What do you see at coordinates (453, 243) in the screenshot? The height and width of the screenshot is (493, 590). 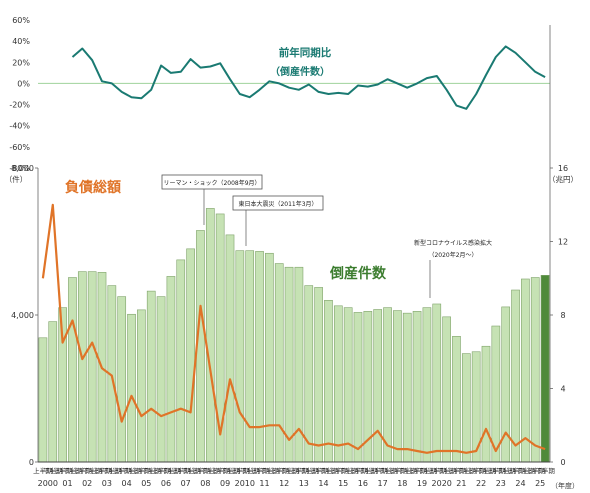 I see `covid-annotation-text-1: 新型コロナウイルス感染拡大` at bounding box center [453, 243].